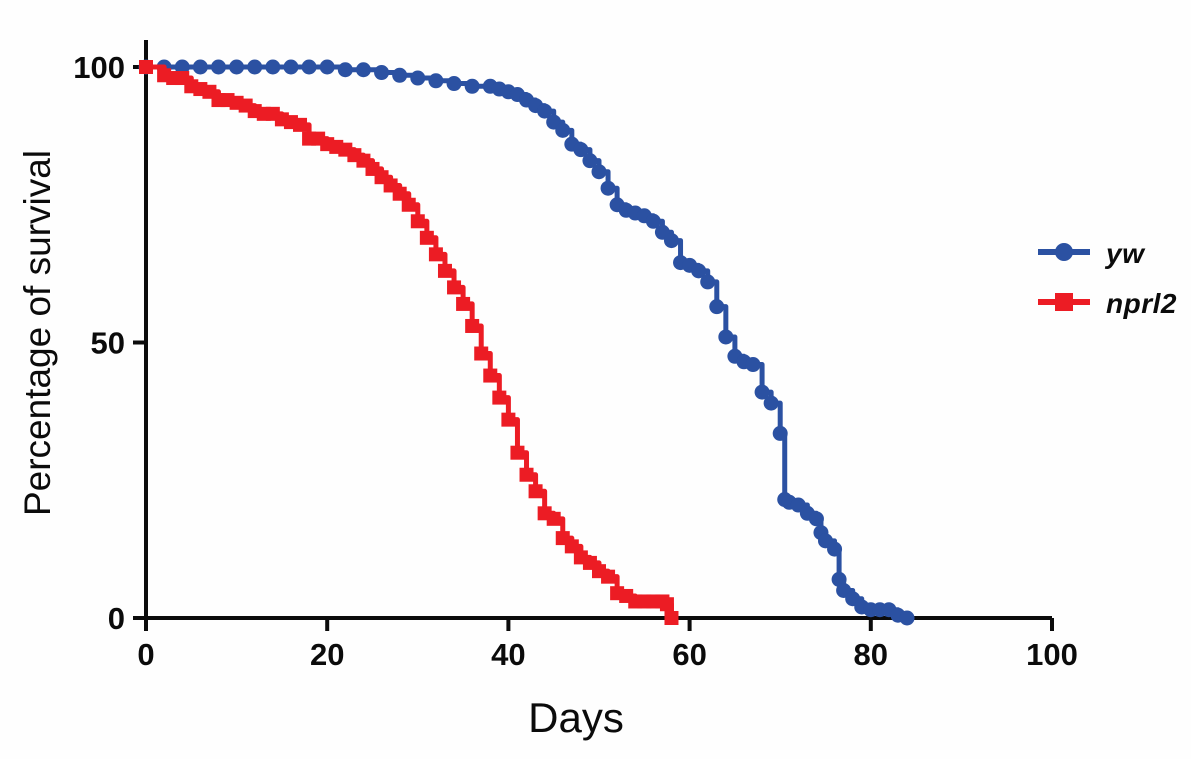 Image resolution: width=1191 pixels, height=759 pixels. What do you see at coordinates (1125, 253) in the screenshot?
I see `legend-label-yw: yw` at bounding box center [1125, 253].